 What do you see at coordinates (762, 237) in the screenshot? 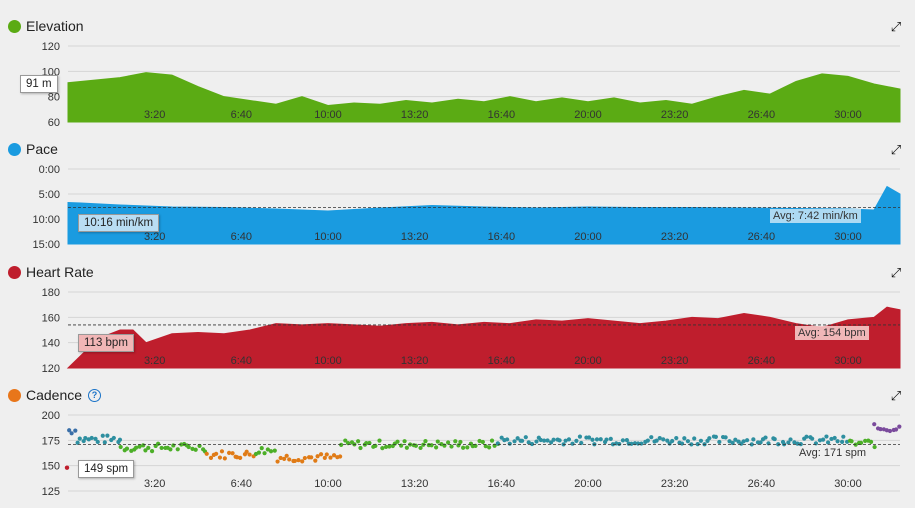
I see `pace-x-tick-label: 26:40` at bounding box center [762, 237].